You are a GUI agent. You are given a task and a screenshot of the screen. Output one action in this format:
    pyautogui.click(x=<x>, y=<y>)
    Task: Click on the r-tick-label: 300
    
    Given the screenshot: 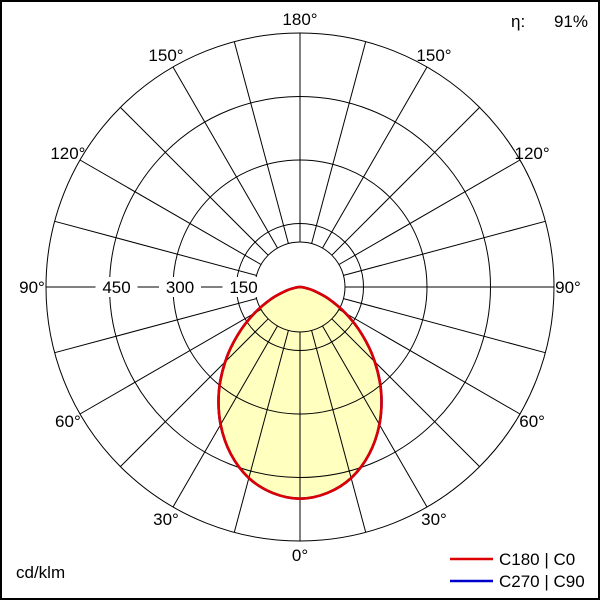 What is the action you would take?
    pyautogui.click(x=180, y=287)
    